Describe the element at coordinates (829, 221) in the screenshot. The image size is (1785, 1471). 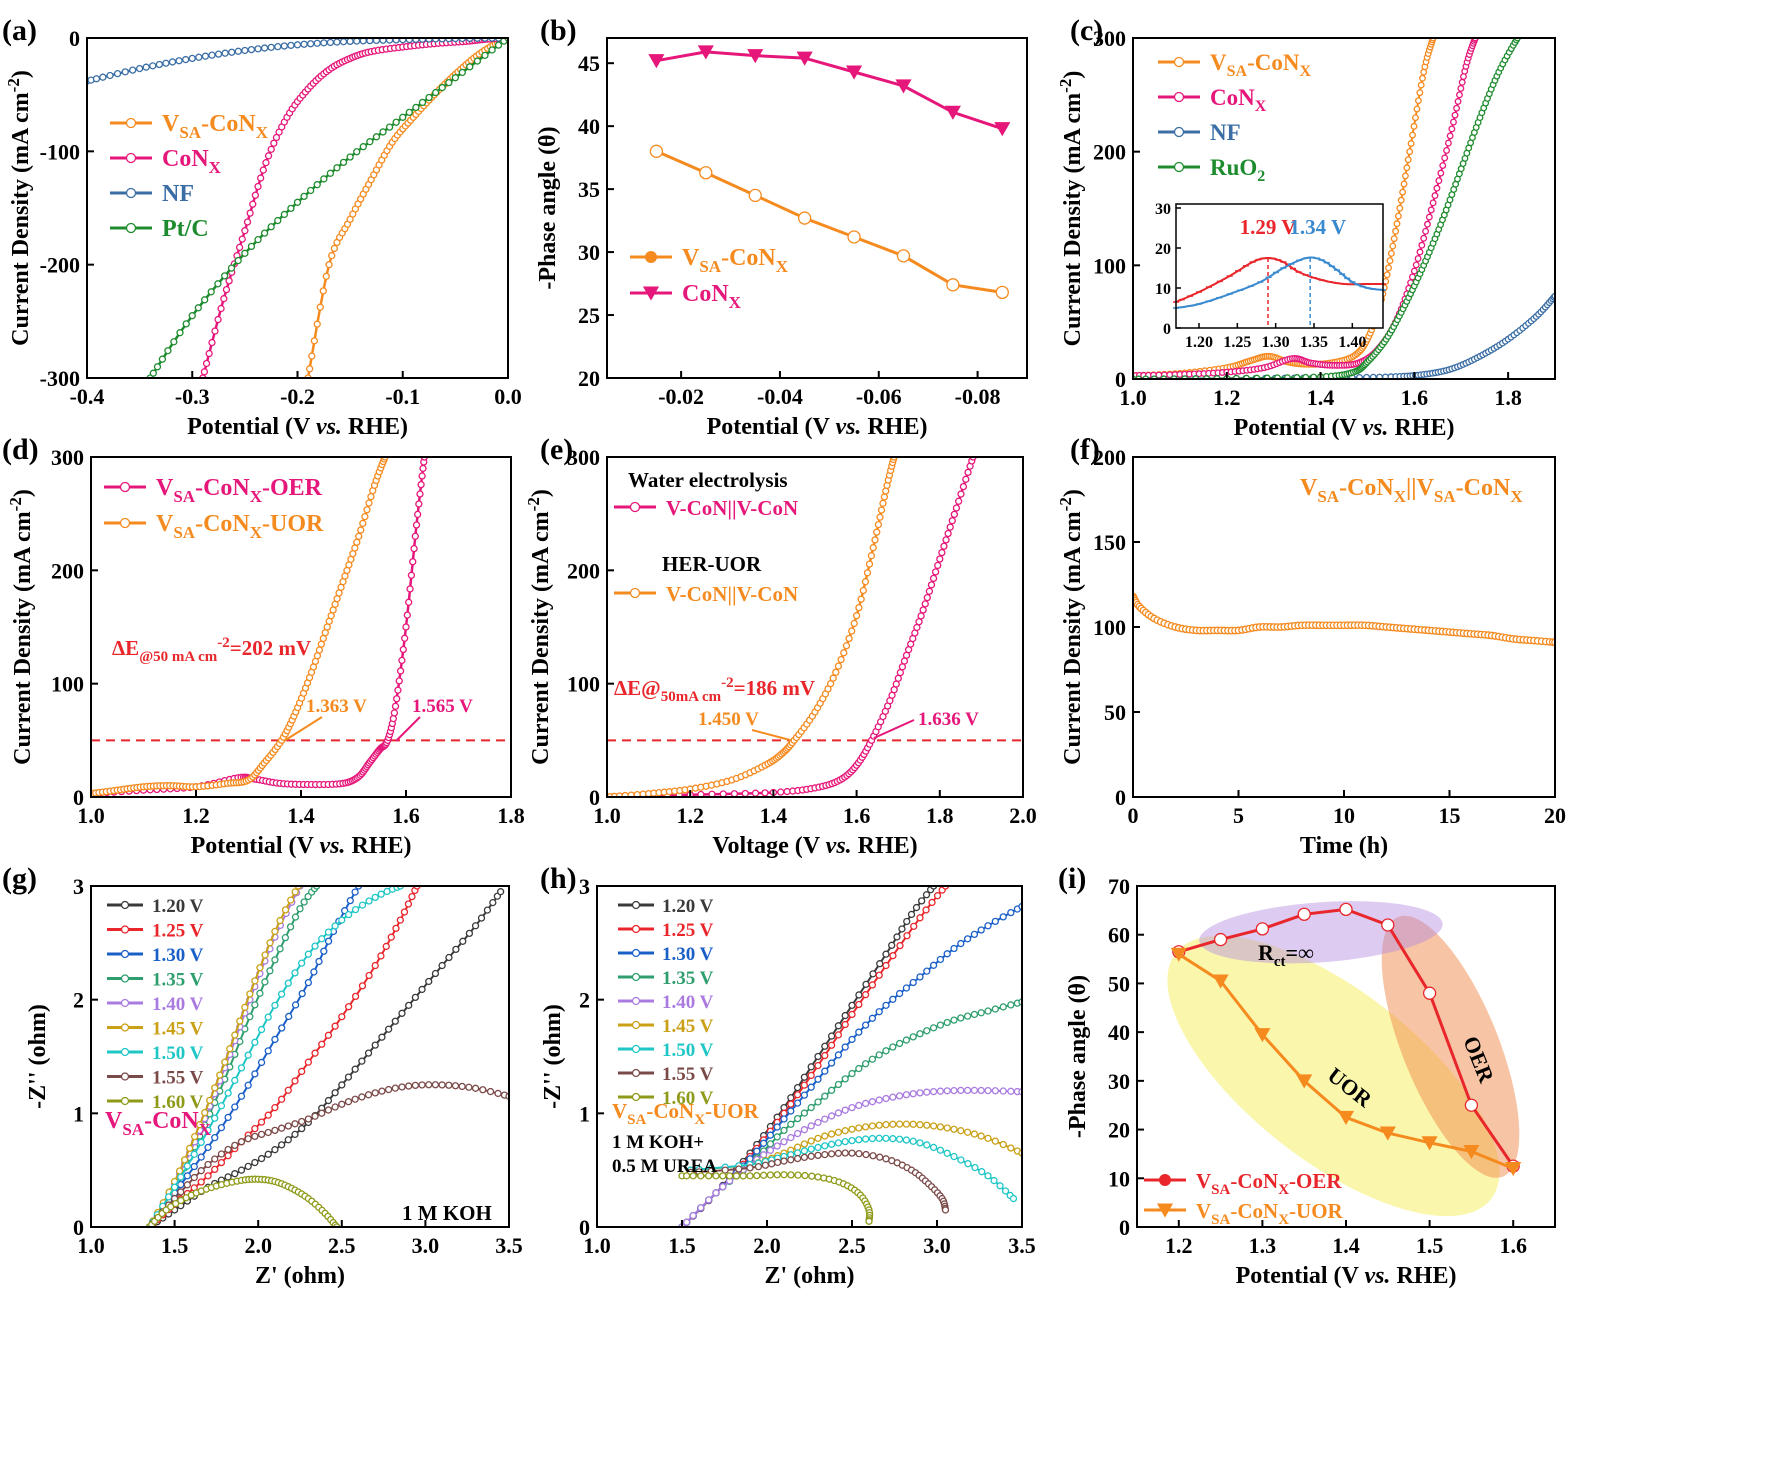
I see `series-line` at that location.